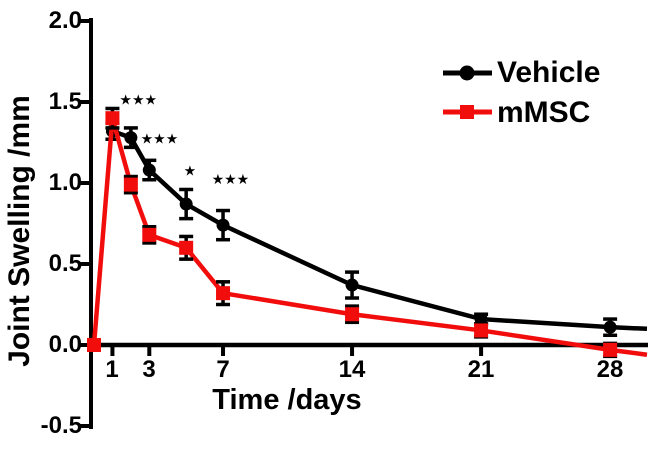 This screenshot has height=449, width=650. Describe the element at coordinates (190, 172) in the screenshot. I see `significance-stars: ★` at that location.